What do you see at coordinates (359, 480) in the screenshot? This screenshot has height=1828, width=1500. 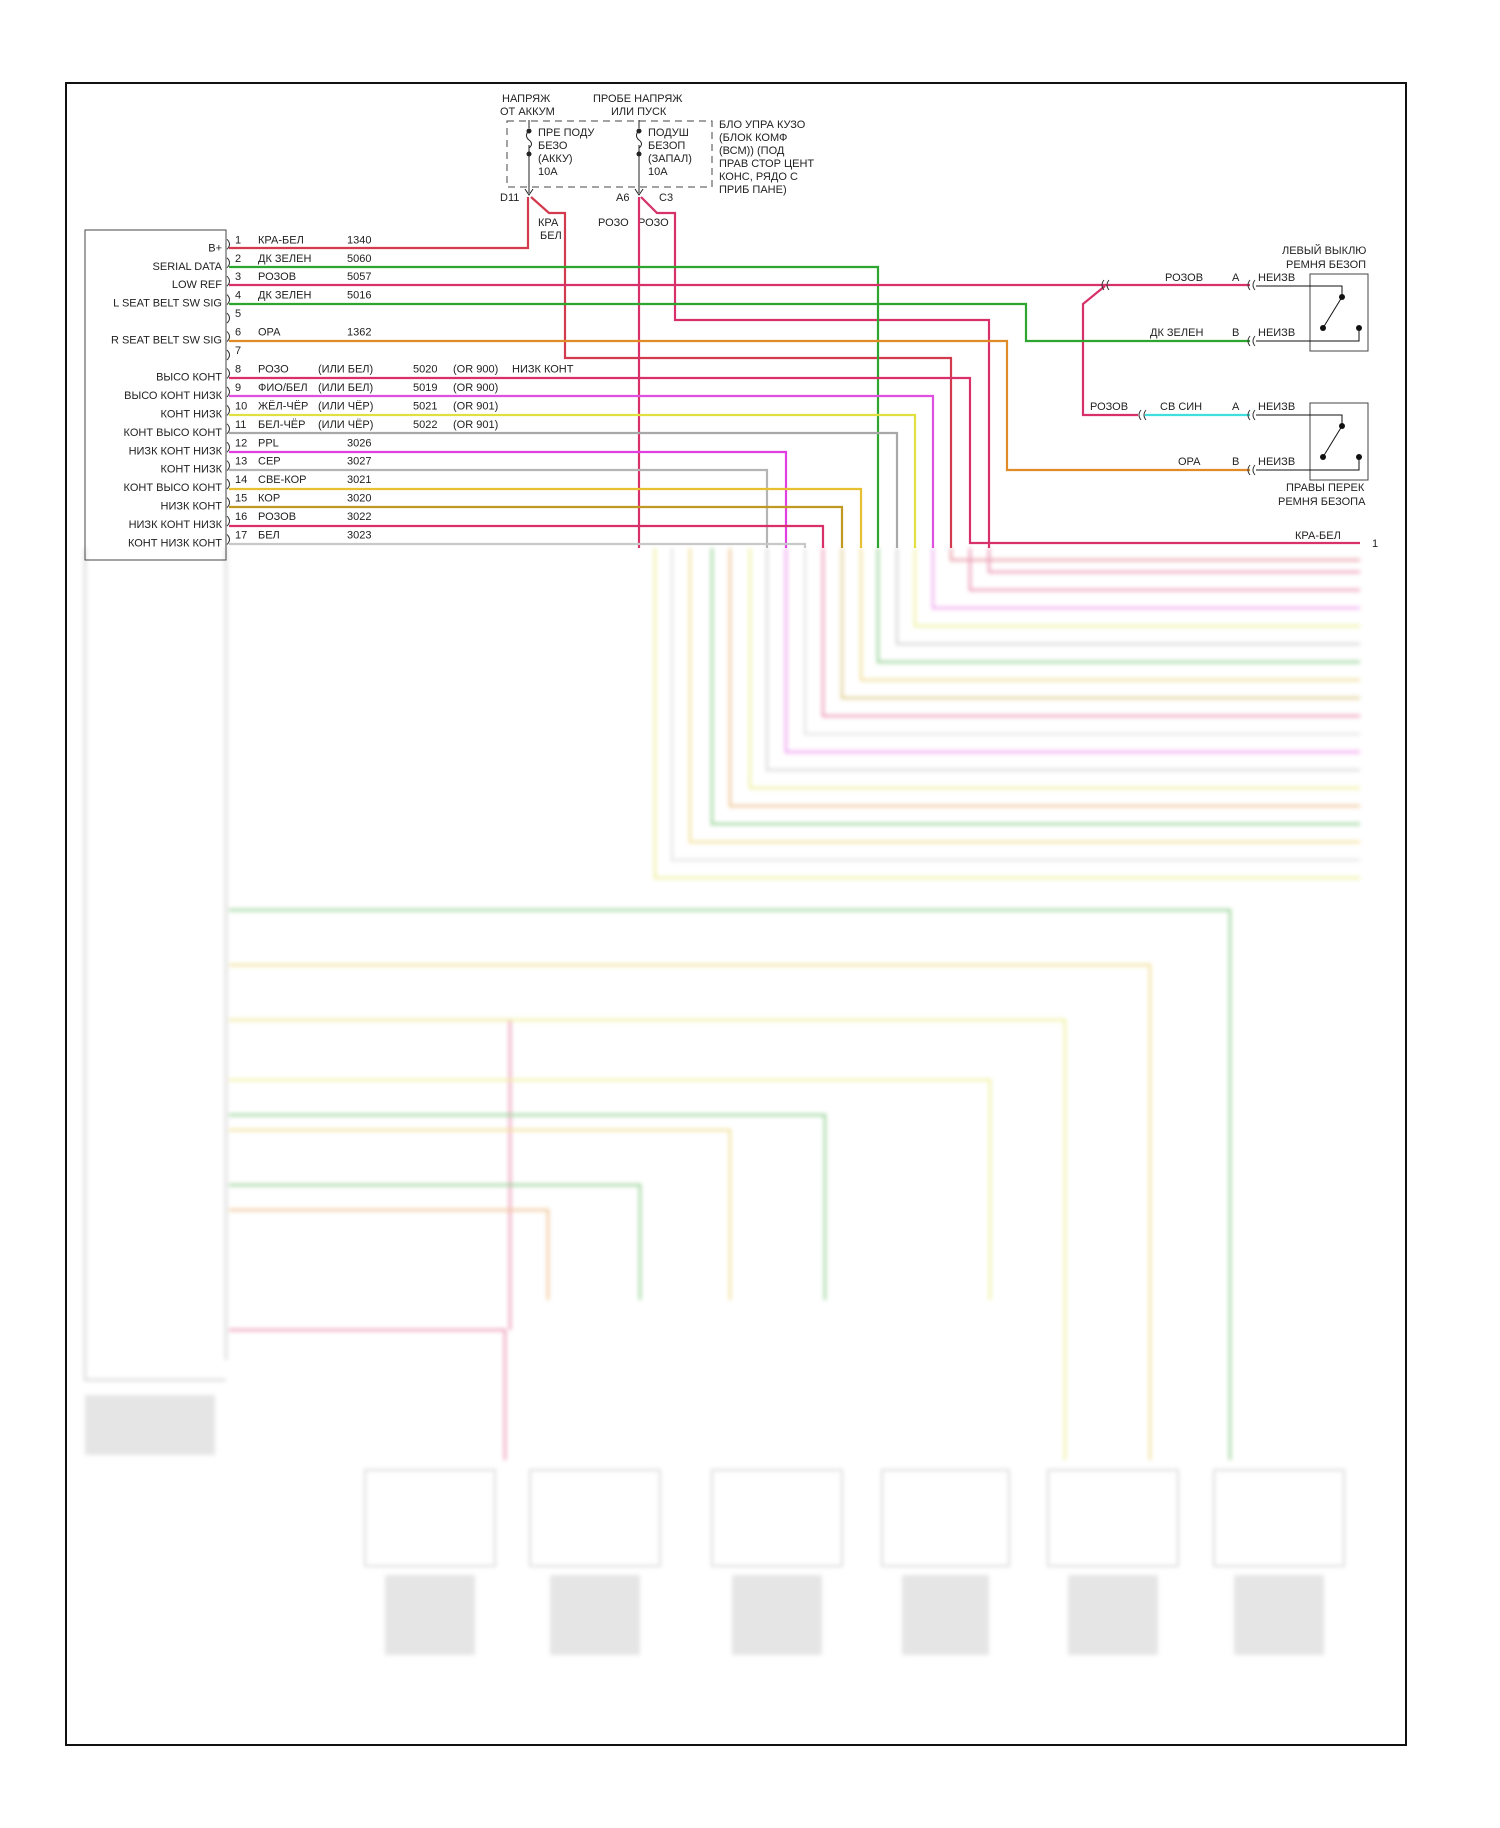 I see `circuit-number: 3021` at bounding box center [359, 480].